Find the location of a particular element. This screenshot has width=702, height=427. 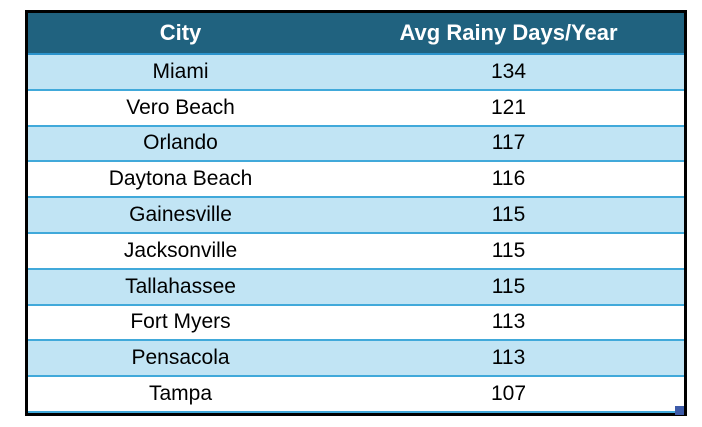

city-cell: Gainesville is located at coordinates (180, 215).